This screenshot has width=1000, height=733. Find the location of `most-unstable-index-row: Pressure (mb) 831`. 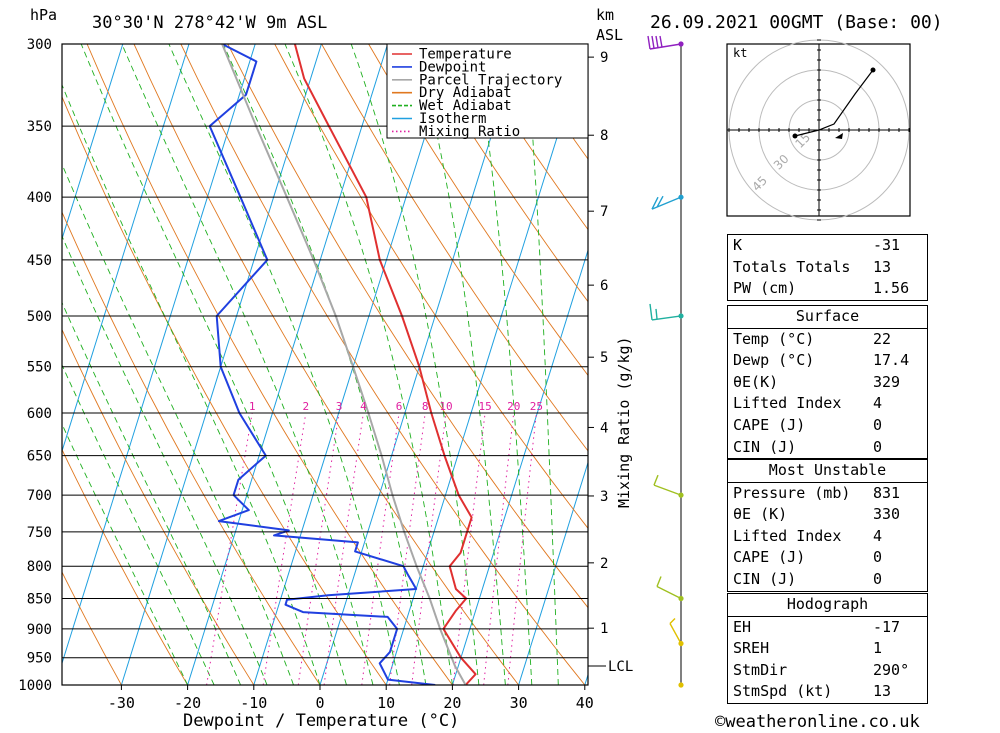

most-unstable-index-row: Pressure (mb) 831 is located at coordinates (827, 494).